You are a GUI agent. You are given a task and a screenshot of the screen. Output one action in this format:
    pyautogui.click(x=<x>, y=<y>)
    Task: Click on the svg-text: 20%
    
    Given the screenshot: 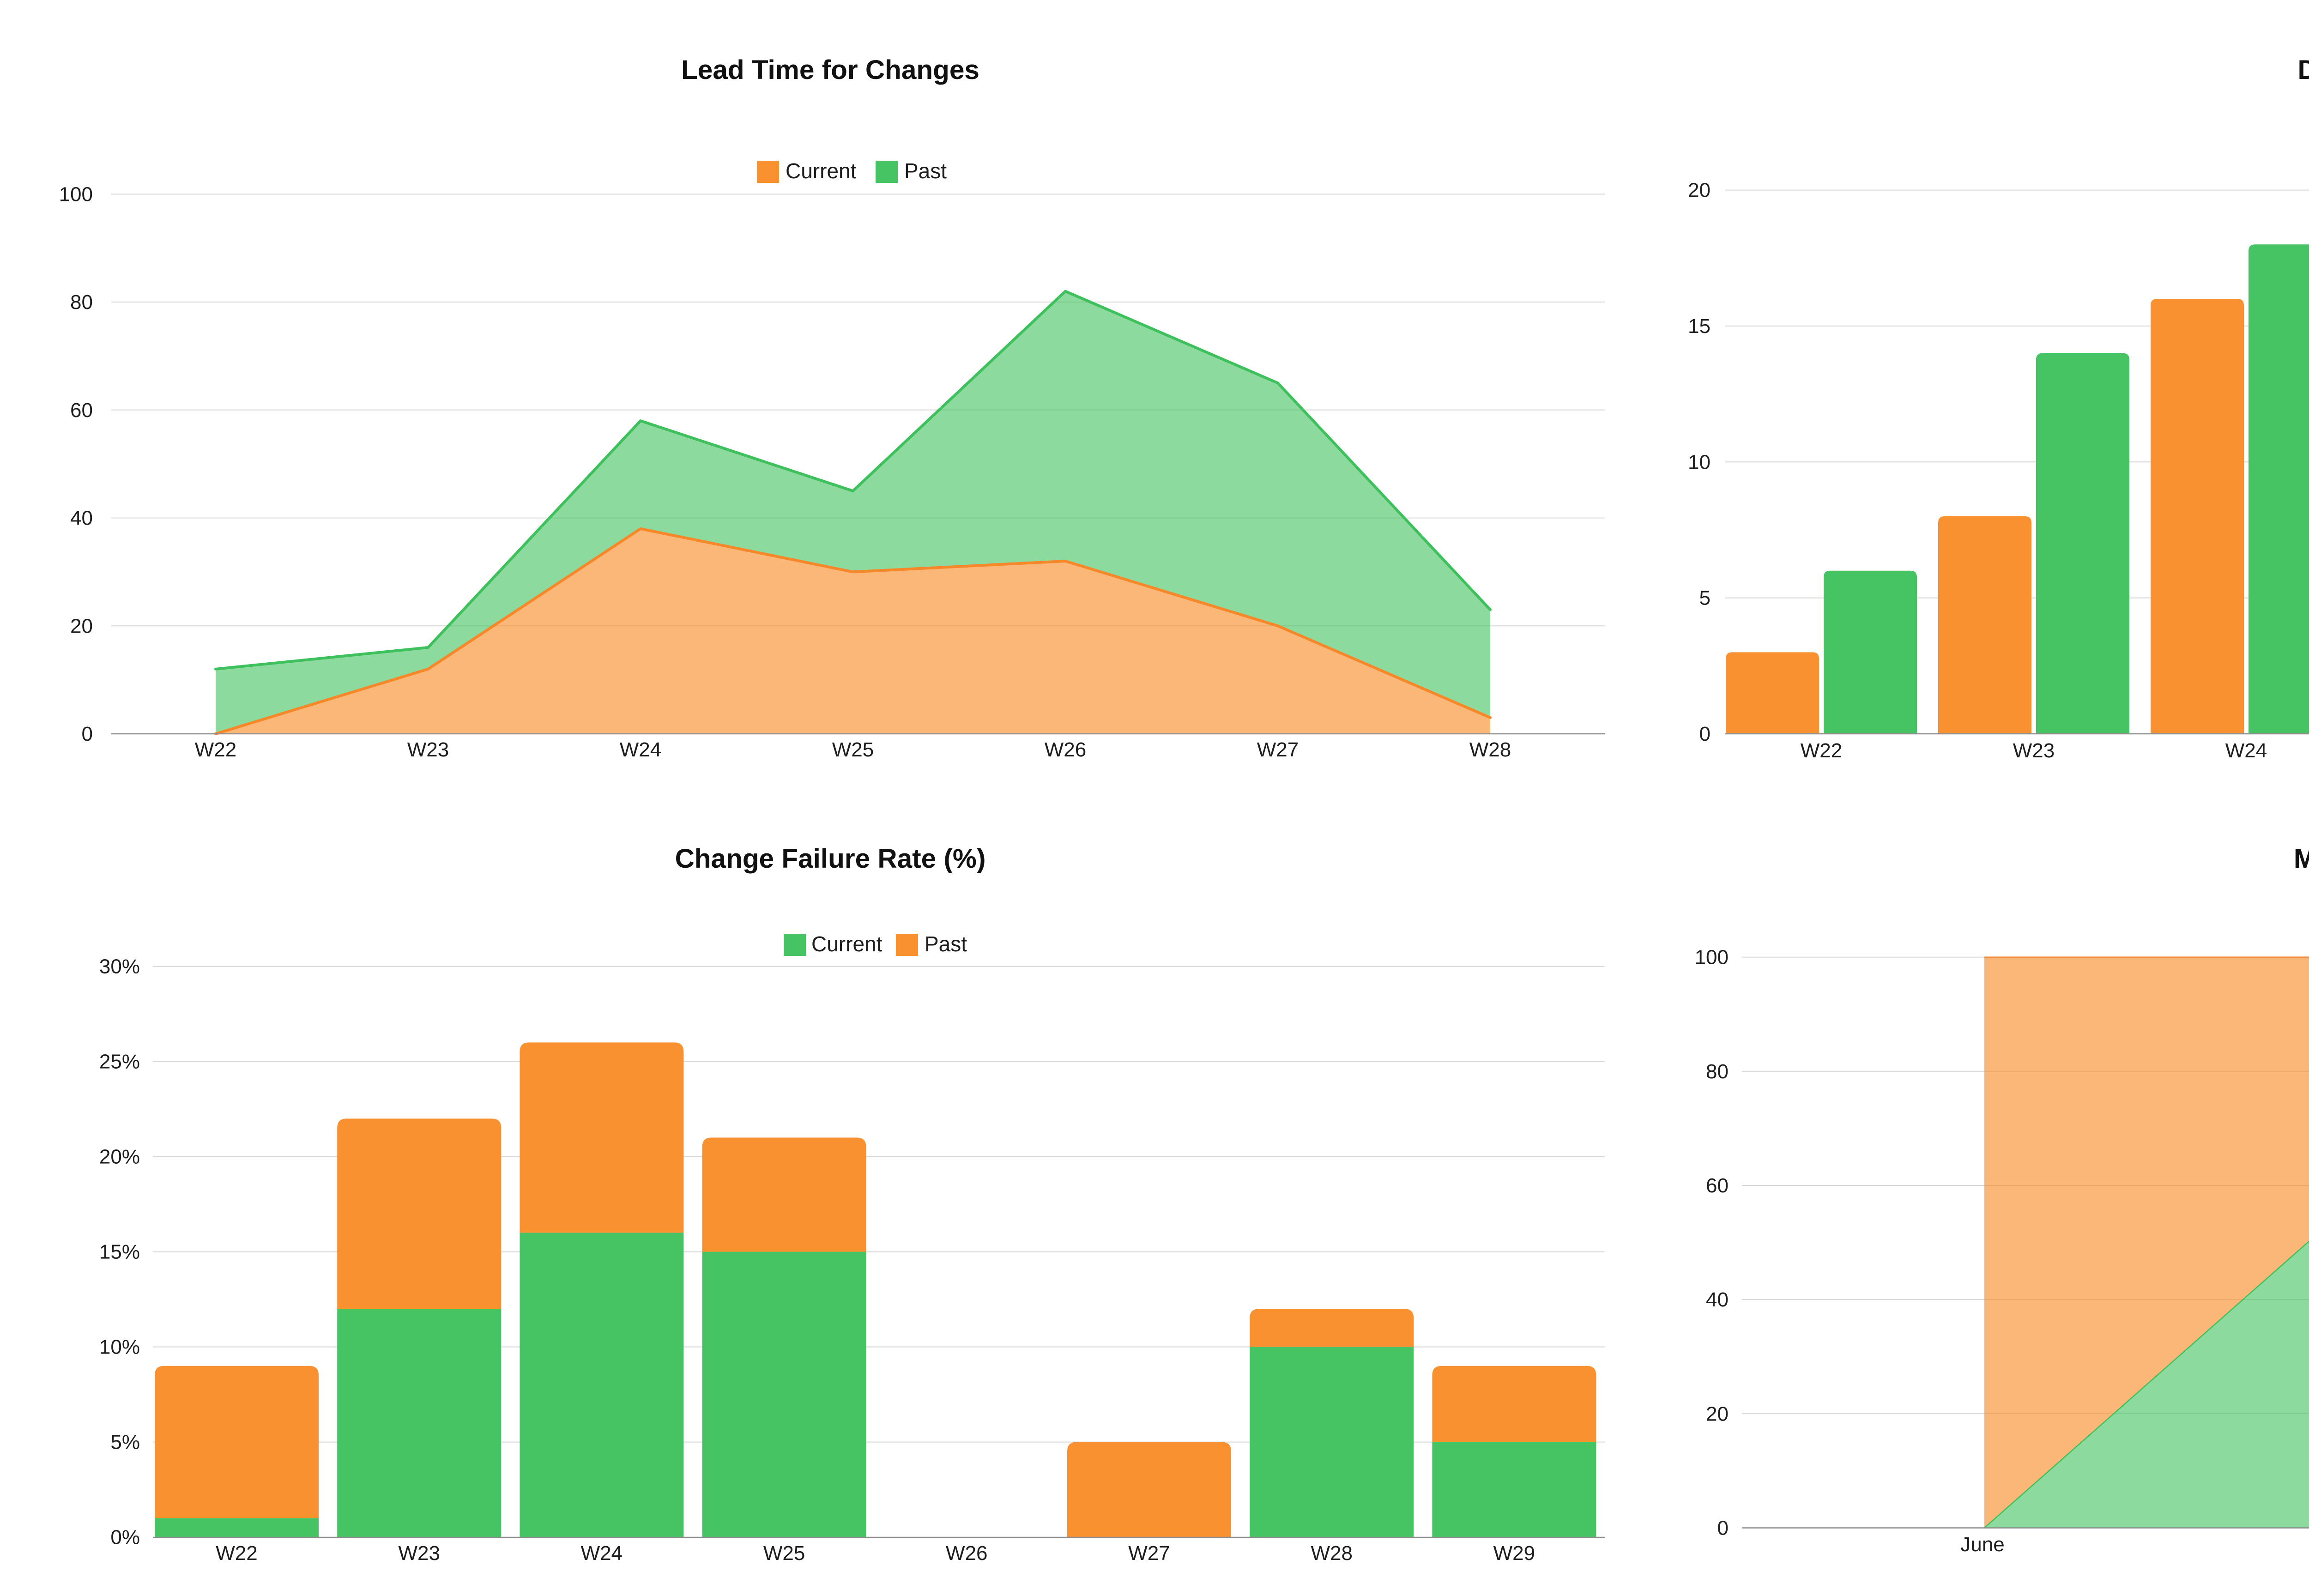 What is the action you would take?
    pyautogui.click(x=119, y=1157)
    